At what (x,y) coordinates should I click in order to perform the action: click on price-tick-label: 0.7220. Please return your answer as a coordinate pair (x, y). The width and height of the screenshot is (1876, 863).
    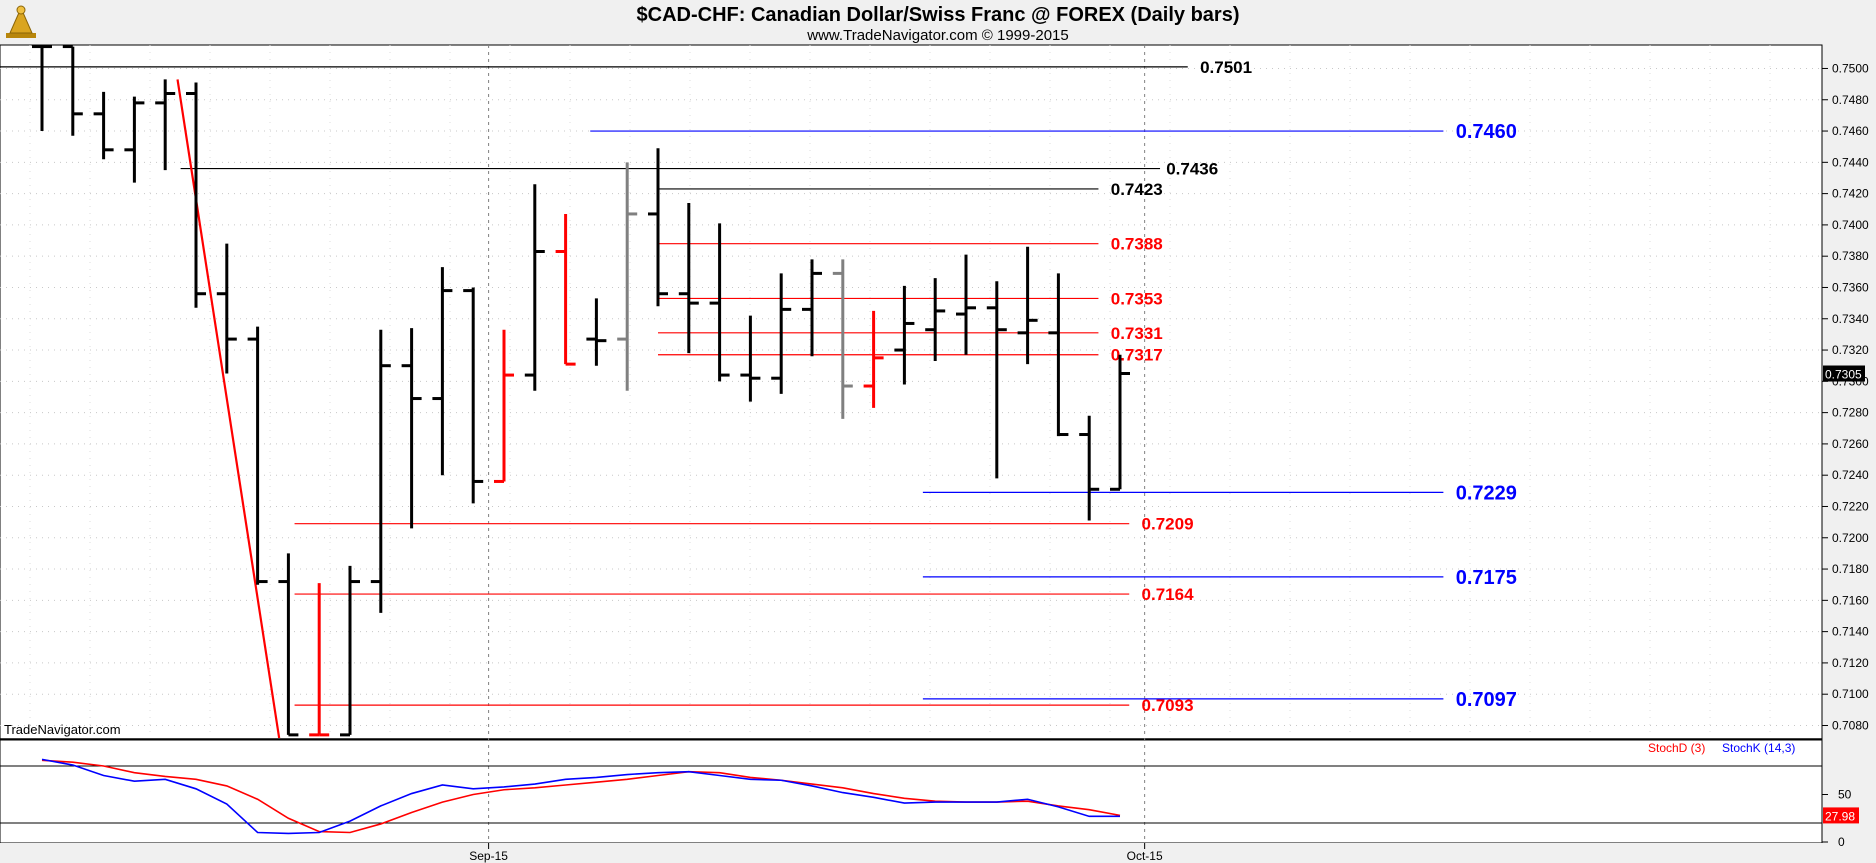
    Looking at the image, I should click on (1850, 506).